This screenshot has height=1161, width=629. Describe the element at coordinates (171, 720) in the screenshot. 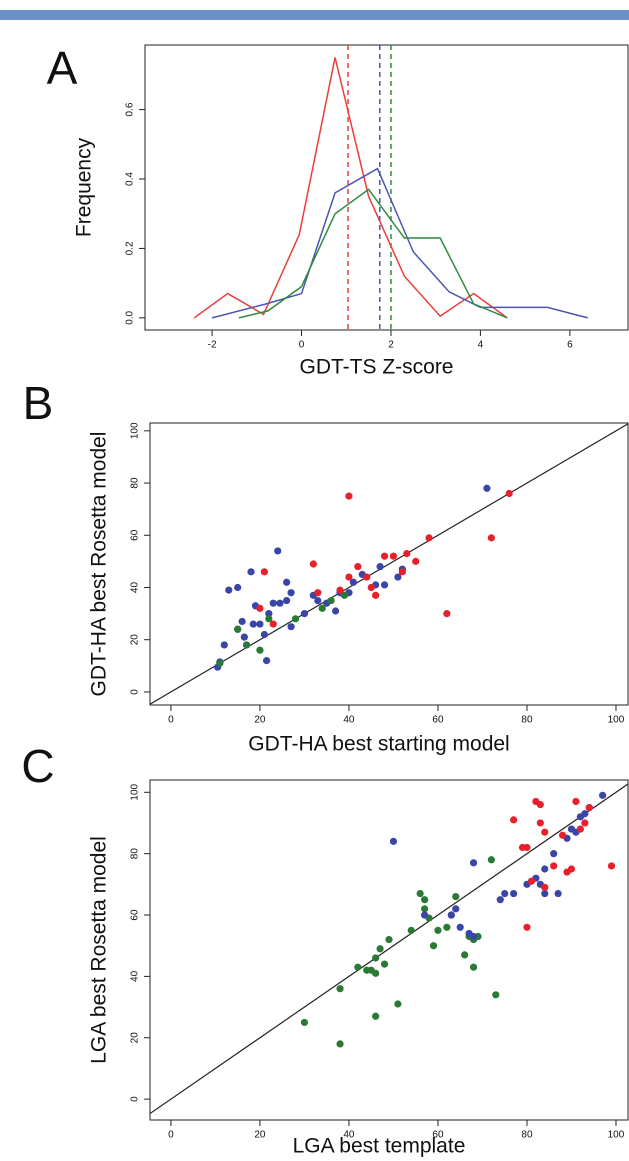

I see `x-tick-label: 0` at that location.